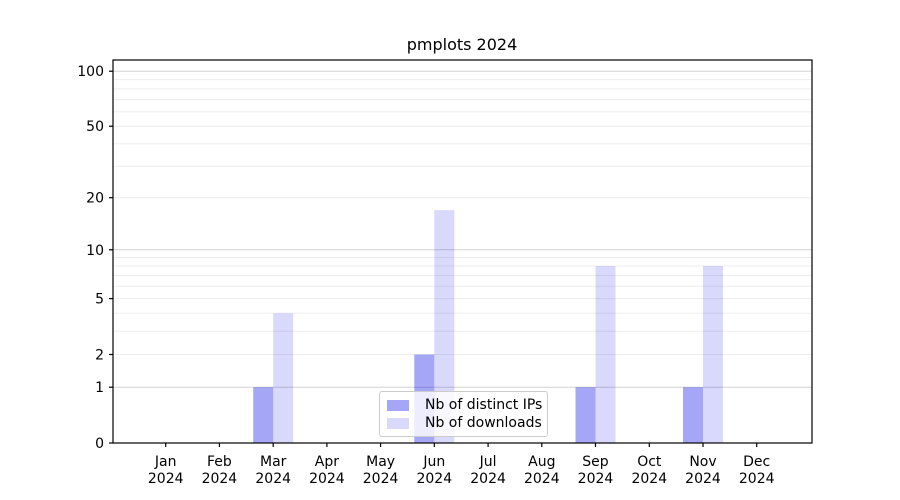 The width and height of the screenshot is (900, 500). I want to click on legend-item-downloads: Nb of downloads, so click(464, 423).